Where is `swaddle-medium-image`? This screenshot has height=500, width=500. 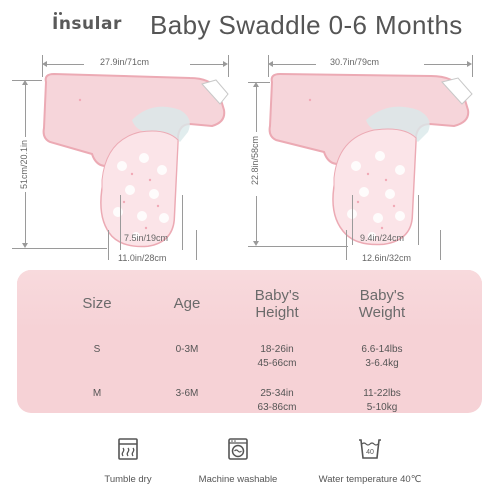 swaddle-medium-image is located at coordinates (370, 159).